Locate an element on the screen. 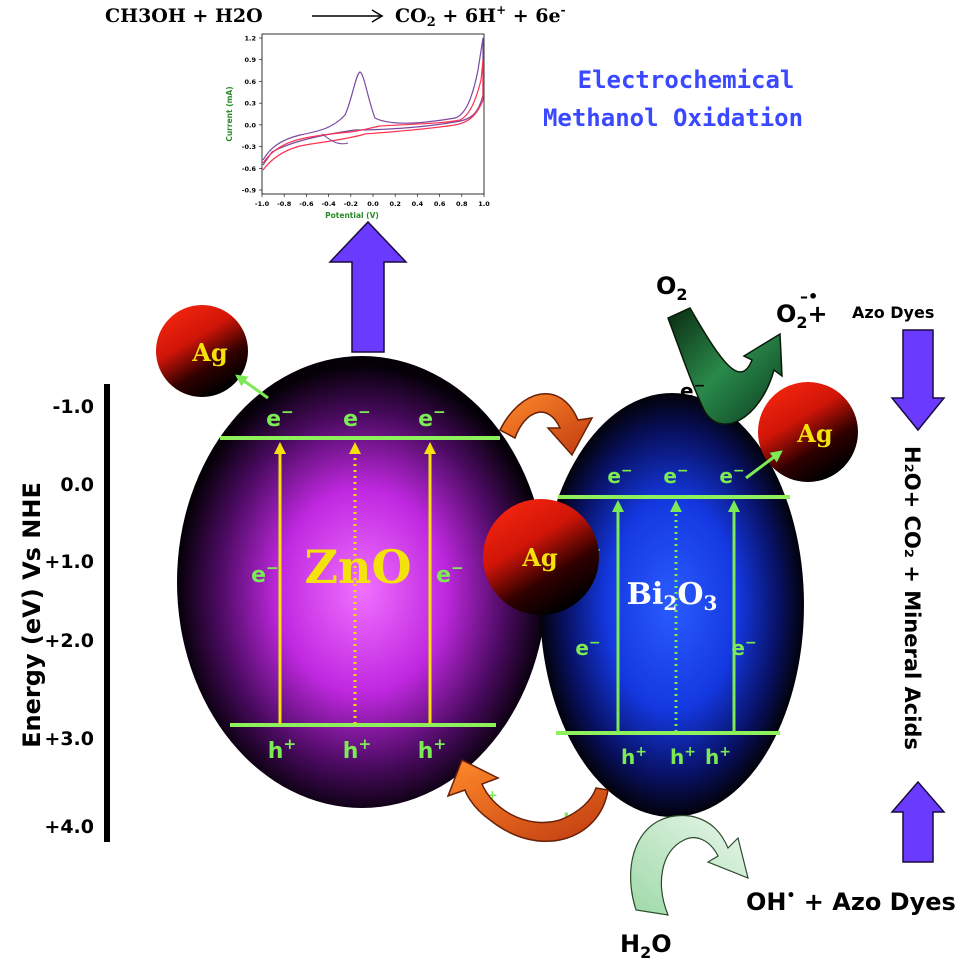 Image resolution: width=980 pixels, height=967 pixels. equation-reactants: CH3OH + H2O is located at coordinates (184, 16).